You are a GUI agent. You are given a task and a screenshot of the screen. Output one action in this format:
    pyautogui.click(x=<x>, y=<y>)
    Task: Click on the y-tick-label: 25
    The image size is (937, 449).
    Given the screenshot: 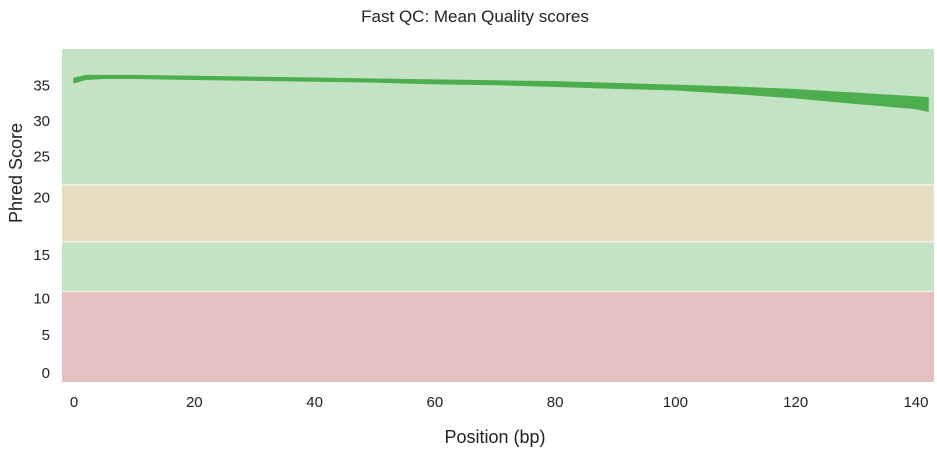 What is the action you would take?
    pyautogui.click(x=41, y=156)
    